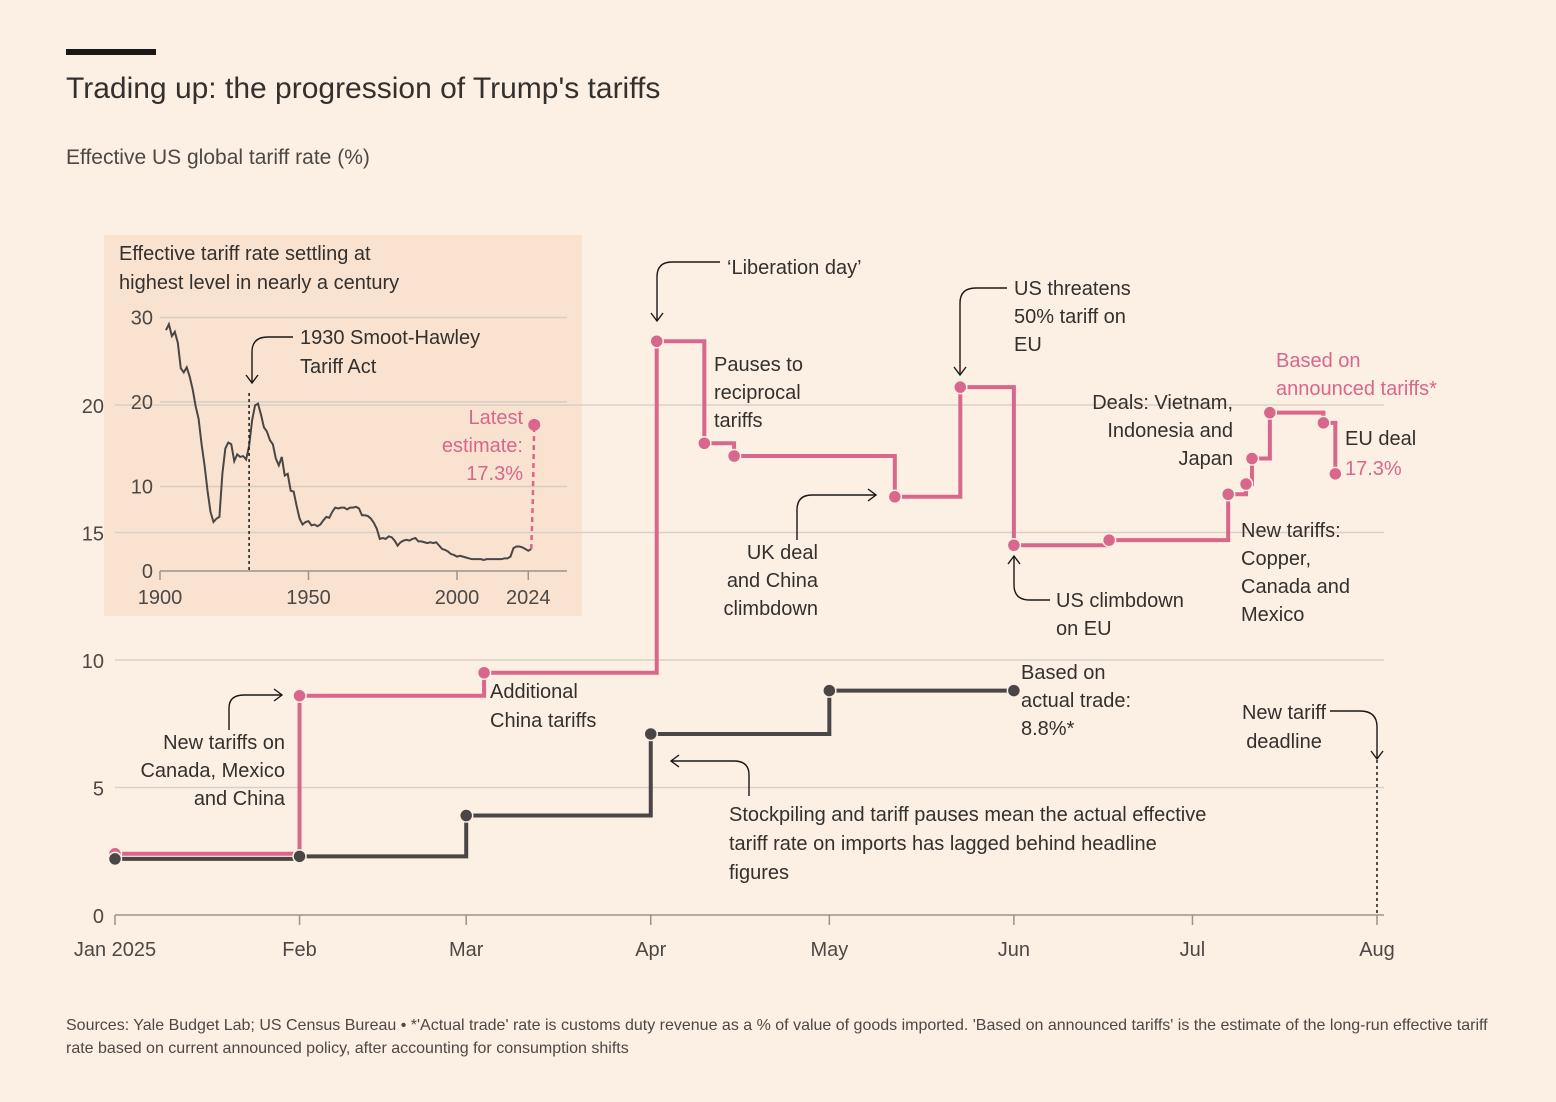  What do you see at coordinates (494, 474) in the screenshot?
I see `latest-estimate-label: 17.3%` at bounding box center [494, 474].